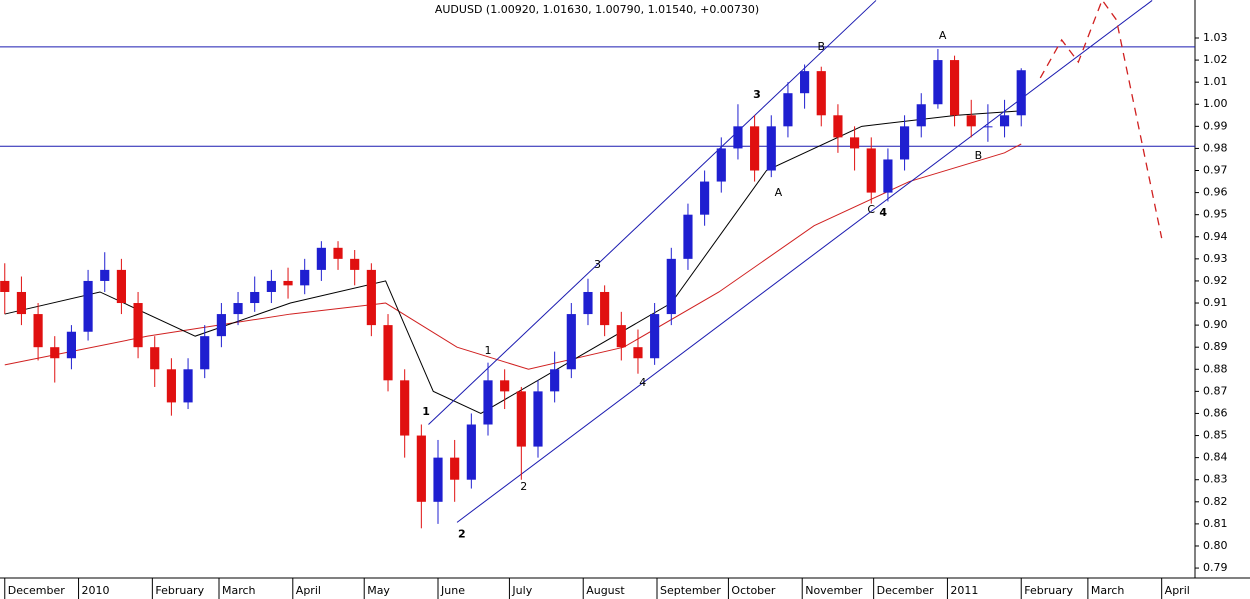 The image size is (1250, 599). Describe the element at coordinates (1215, 236) in the screenshot. I see `y-tick-label: 0.94` at that location.